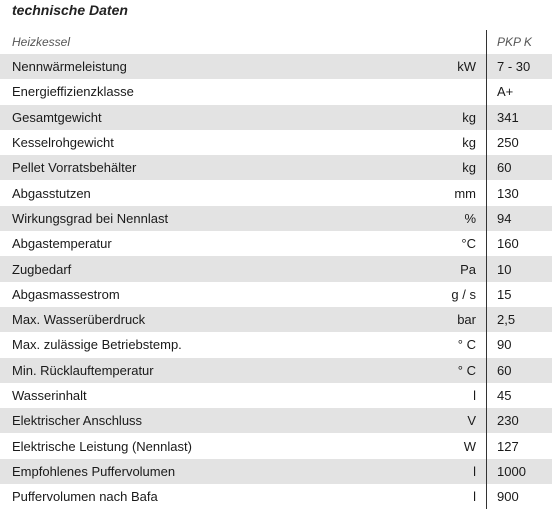 This screenshot has width=552, height=509. I want to click on row-label: Empfohlenes Puffervolumen, so click(94, 471).